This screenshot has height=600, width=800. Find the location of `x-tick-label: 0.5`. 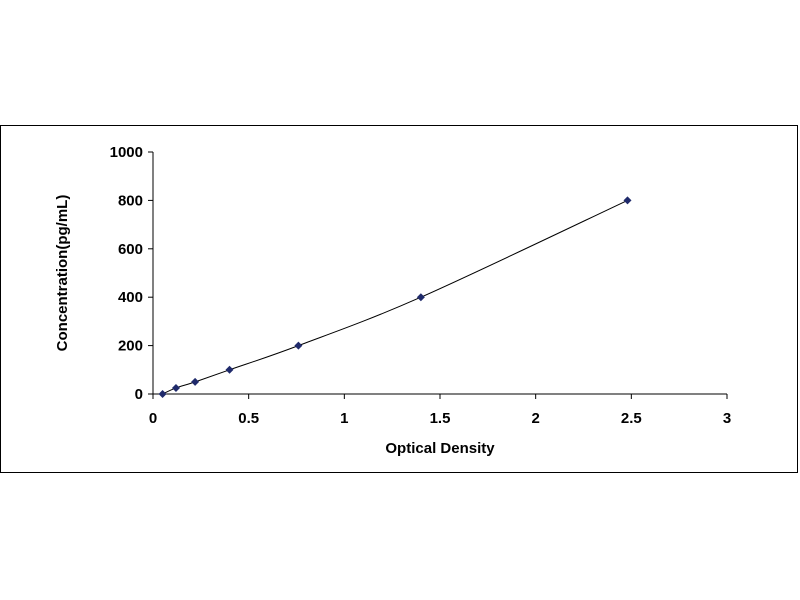

x-tick-label: 0.5 is located at coordinates (248, 418).